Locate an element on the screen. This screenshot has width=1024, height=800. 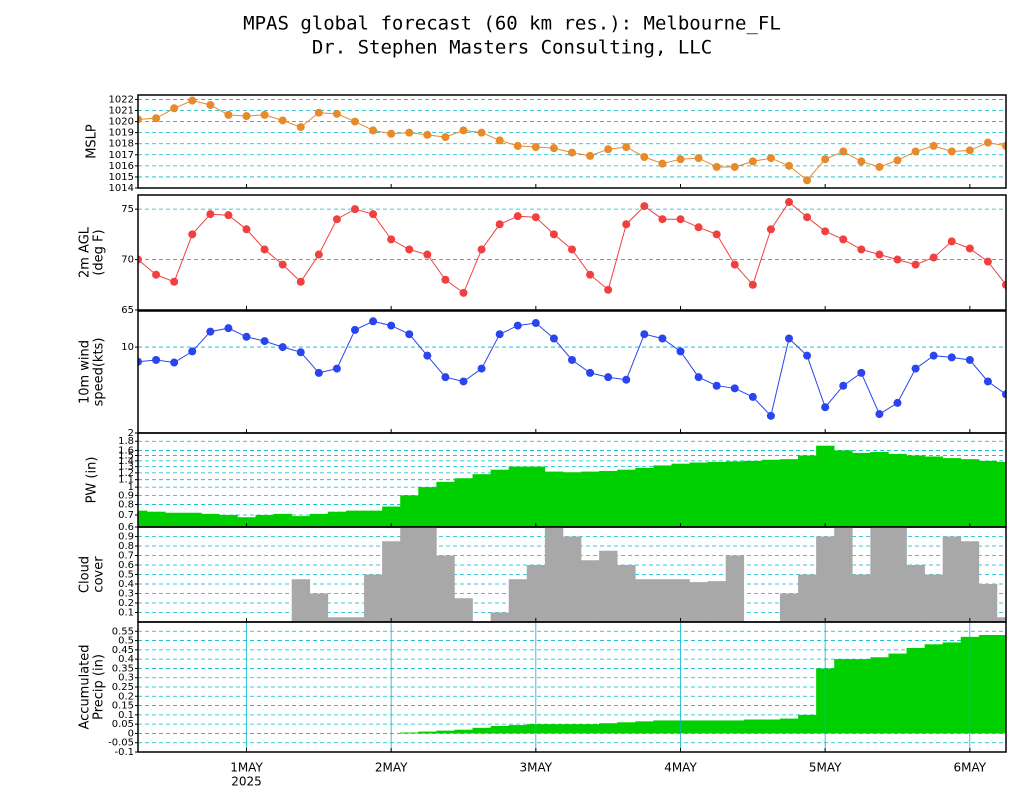
panel is located at coordinates (572, 254).